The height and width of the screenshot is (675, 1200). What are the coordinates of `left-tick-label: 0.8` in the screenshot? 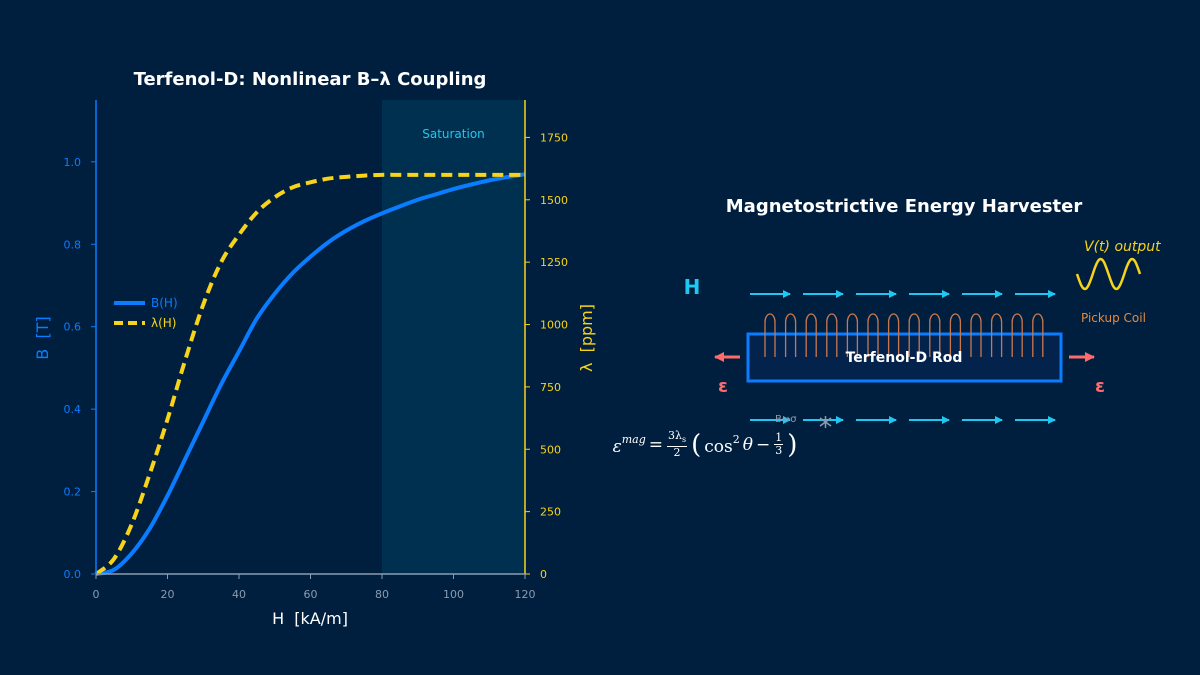 It's located at (73, 244).